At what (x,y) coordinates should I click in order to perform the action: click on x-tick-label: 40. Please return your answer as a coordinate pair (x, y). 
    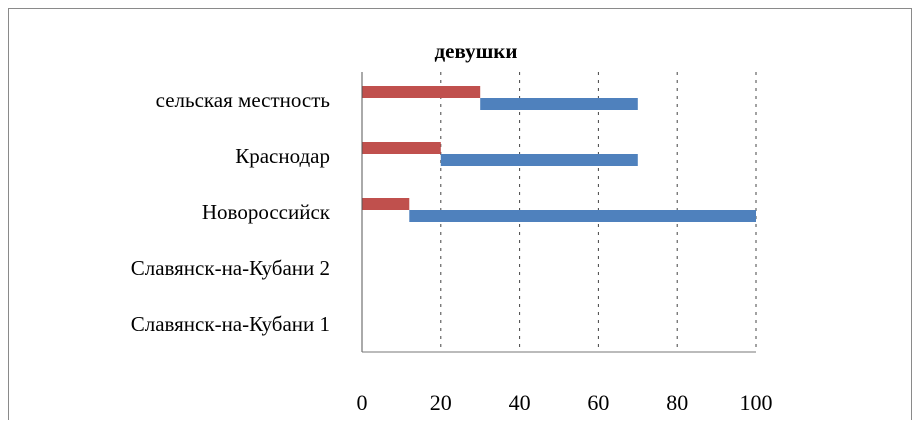
    Looking at the image, I should click on (520, 402).